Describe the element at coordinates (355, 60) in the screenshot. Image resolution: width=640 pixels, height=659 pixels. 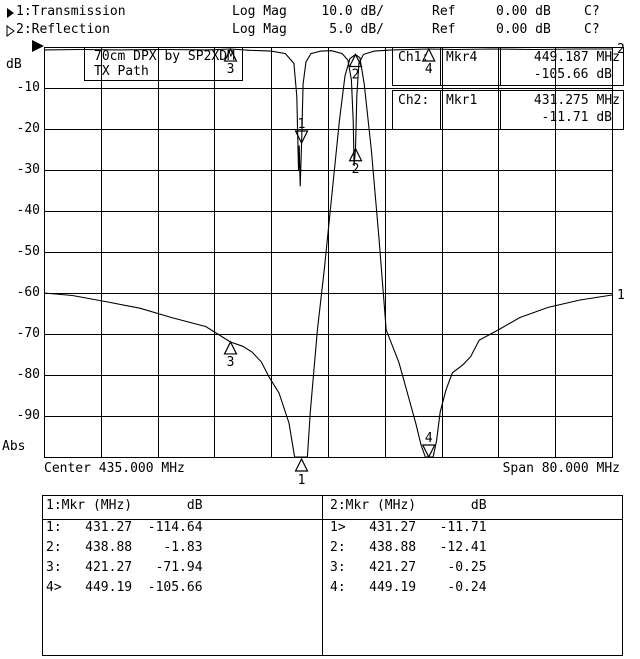
I see `ch1-marker-2-icon` at that location.